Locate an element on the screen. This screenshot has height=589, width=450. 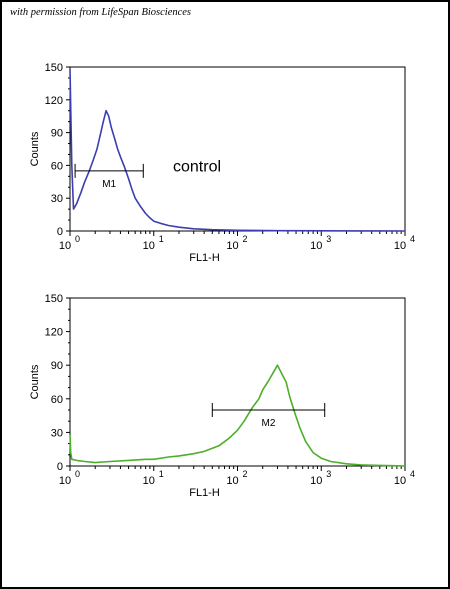
marker-label: M1 is located at coordinates (109, 184).